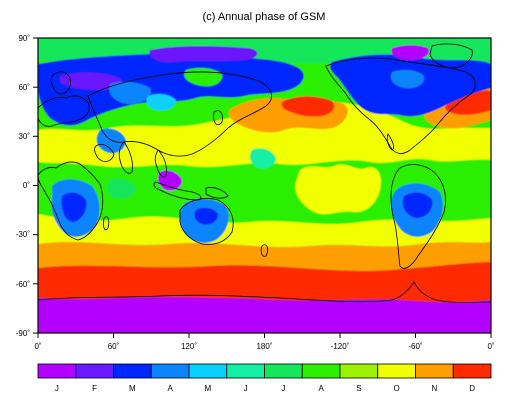 This screenshot has width=507, height=403. Describe the element at coordinates (415, 346) in the screenshot. I see `x-tick-label: -60˚` at that location.